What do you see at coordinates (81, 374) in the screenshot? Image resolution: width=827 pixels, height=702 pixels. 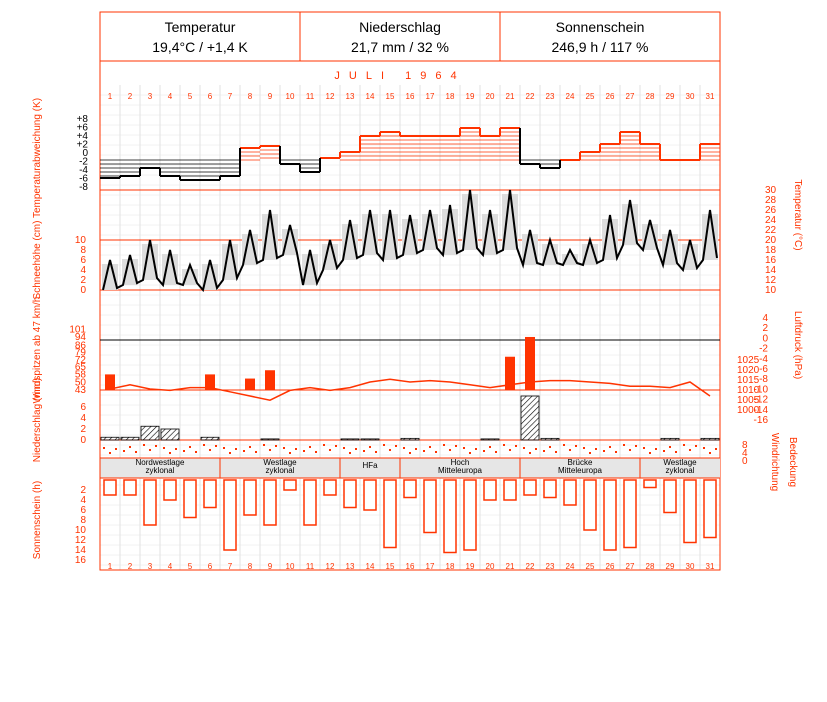 I see `tick-label: 58` at bounding box center [81, 374].